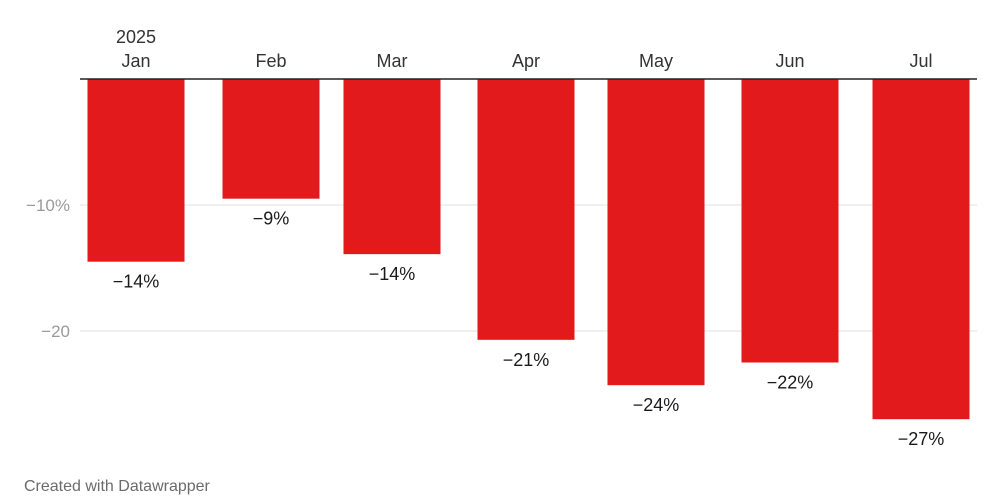 The image size is (1000, 500). Describe the element at coordinates (920, 61) in the screenshot. I see `x-category-label: Jul` at that location.